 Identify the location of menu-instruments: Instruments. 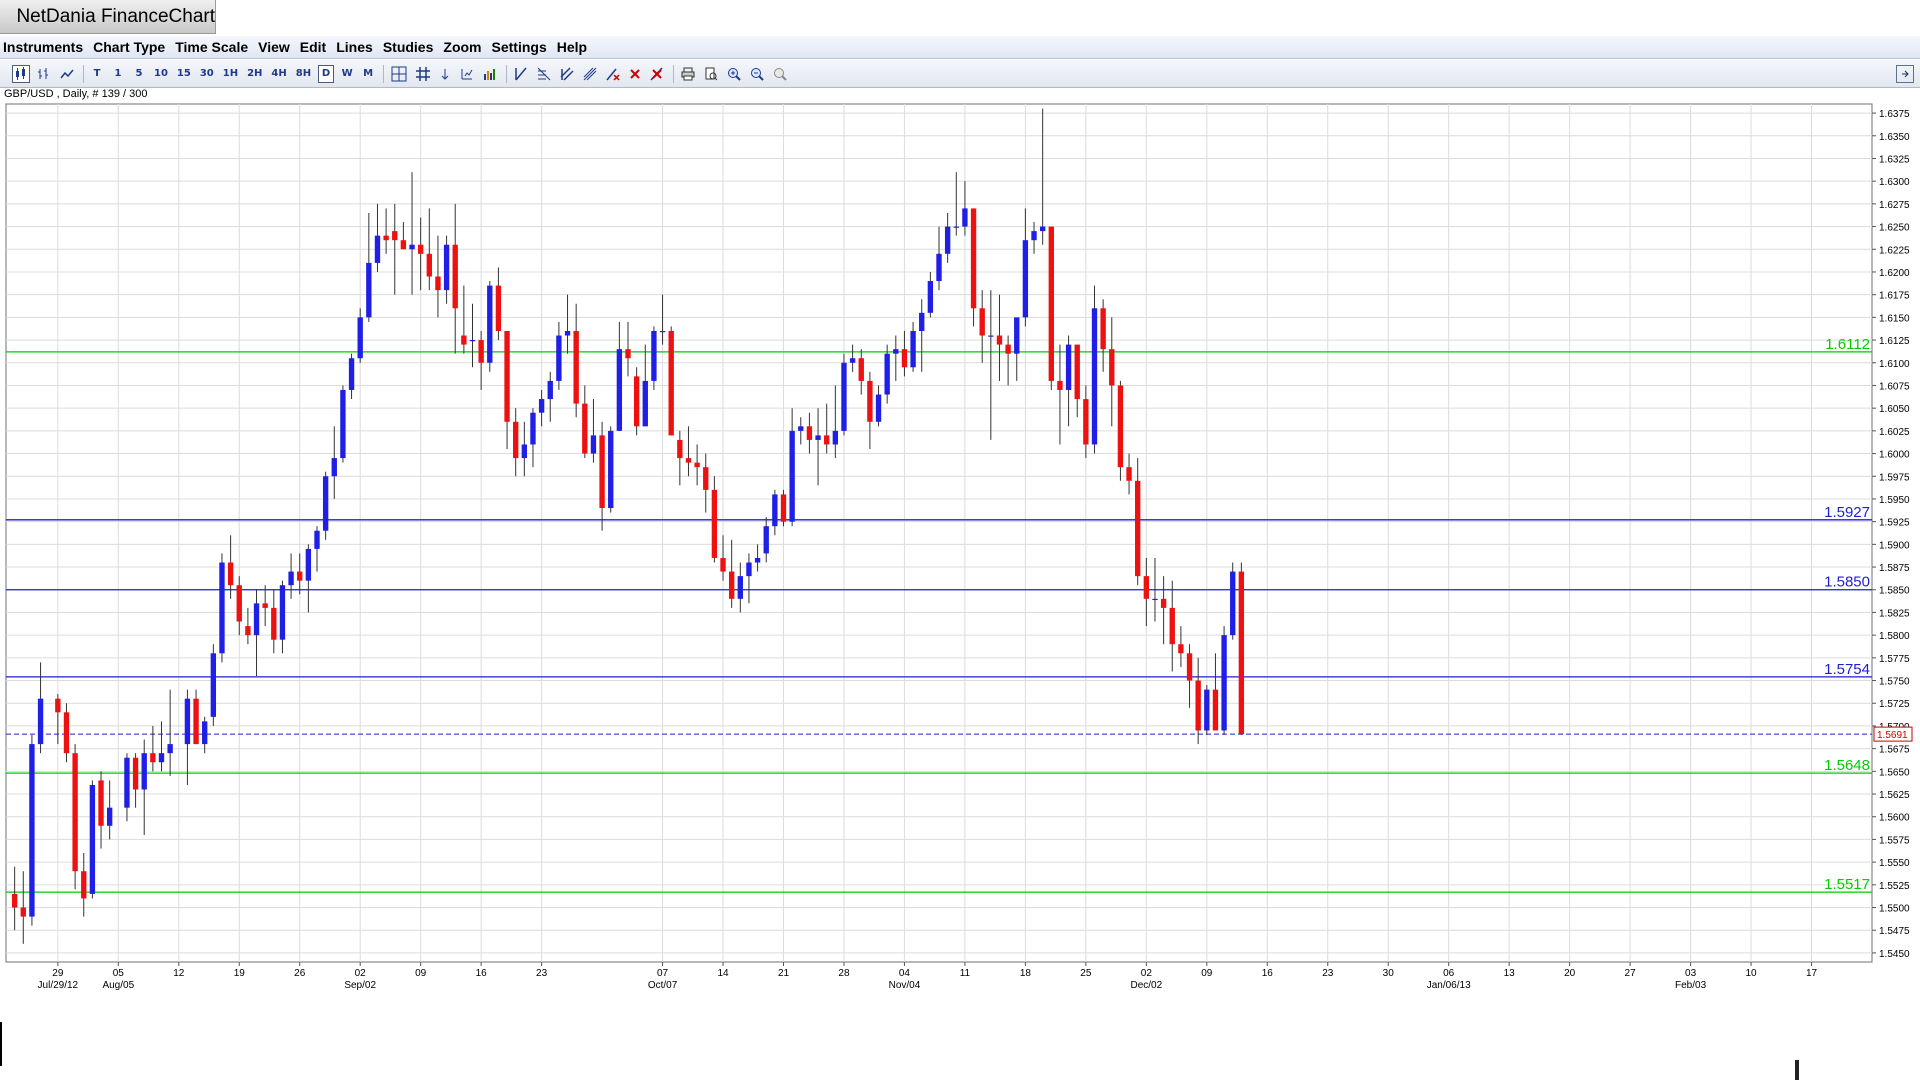
(43, 47).